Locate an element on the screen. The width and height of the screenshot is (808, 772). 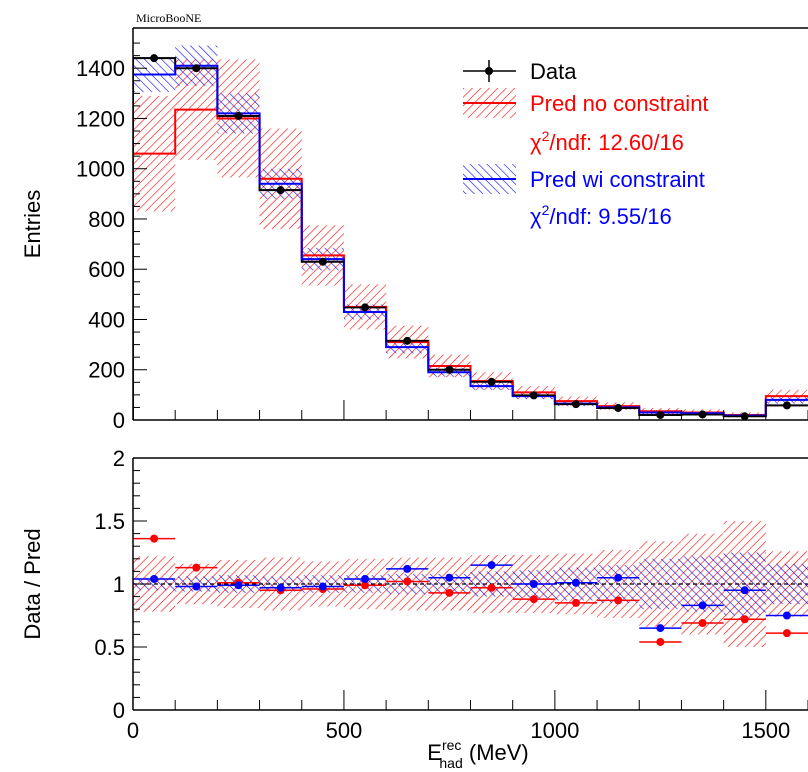
legend-data-label: Data is located at coordinates (553, 71).